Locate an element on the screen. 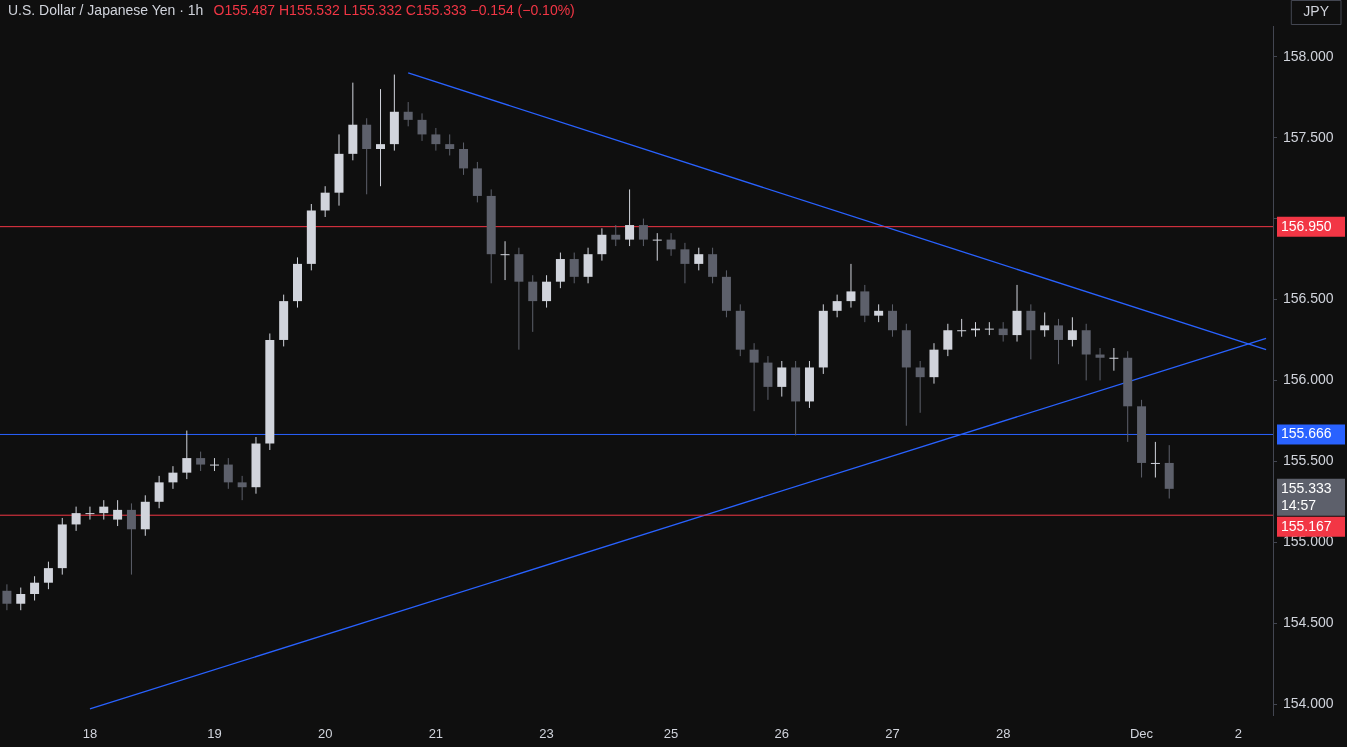  ref-line-label: 155.666 is located at coordinates (1306, 433).